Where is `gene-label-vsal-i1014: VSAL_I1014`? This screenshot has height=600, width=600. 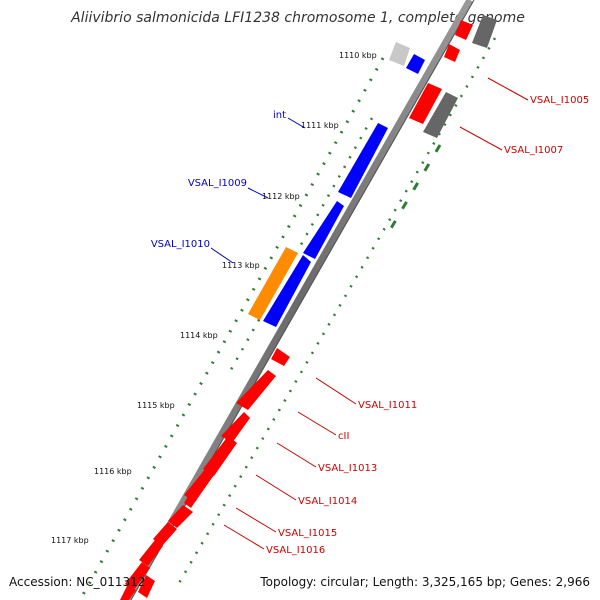 gene-label-vsal-i1014: VSAL_I1014 is located at coordinates (327, 501).